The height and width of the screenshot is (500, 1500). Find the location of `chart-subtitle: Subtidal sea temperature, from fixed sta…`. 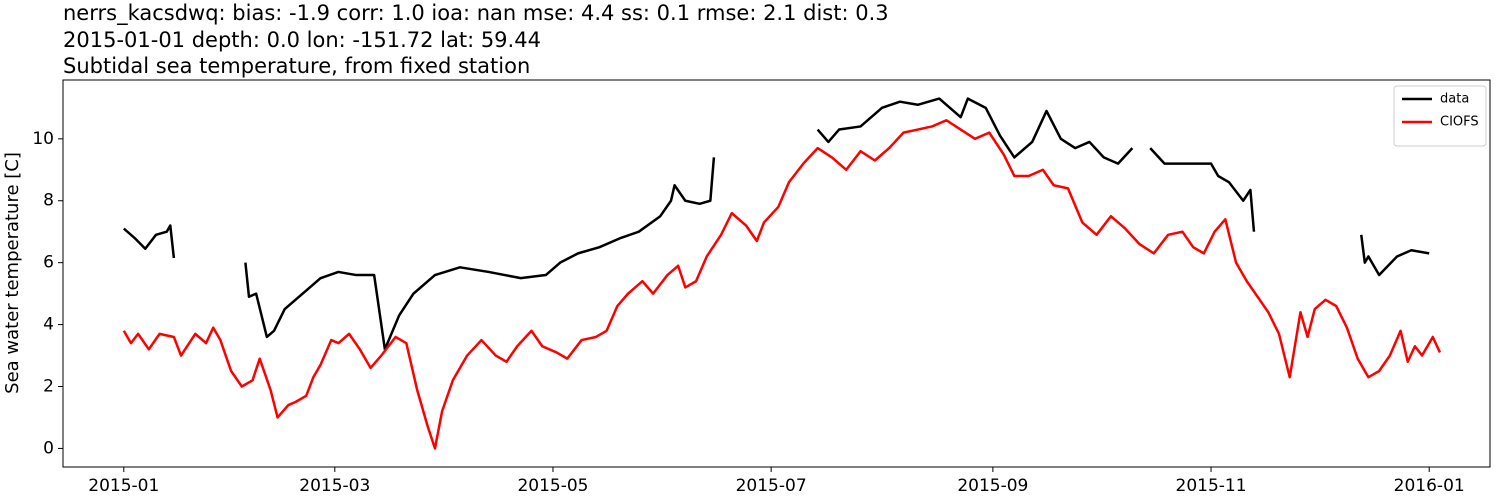

chart-subtitle: Subtidal sea temperature, from fixed sta… is located at coordinates (296, 66).